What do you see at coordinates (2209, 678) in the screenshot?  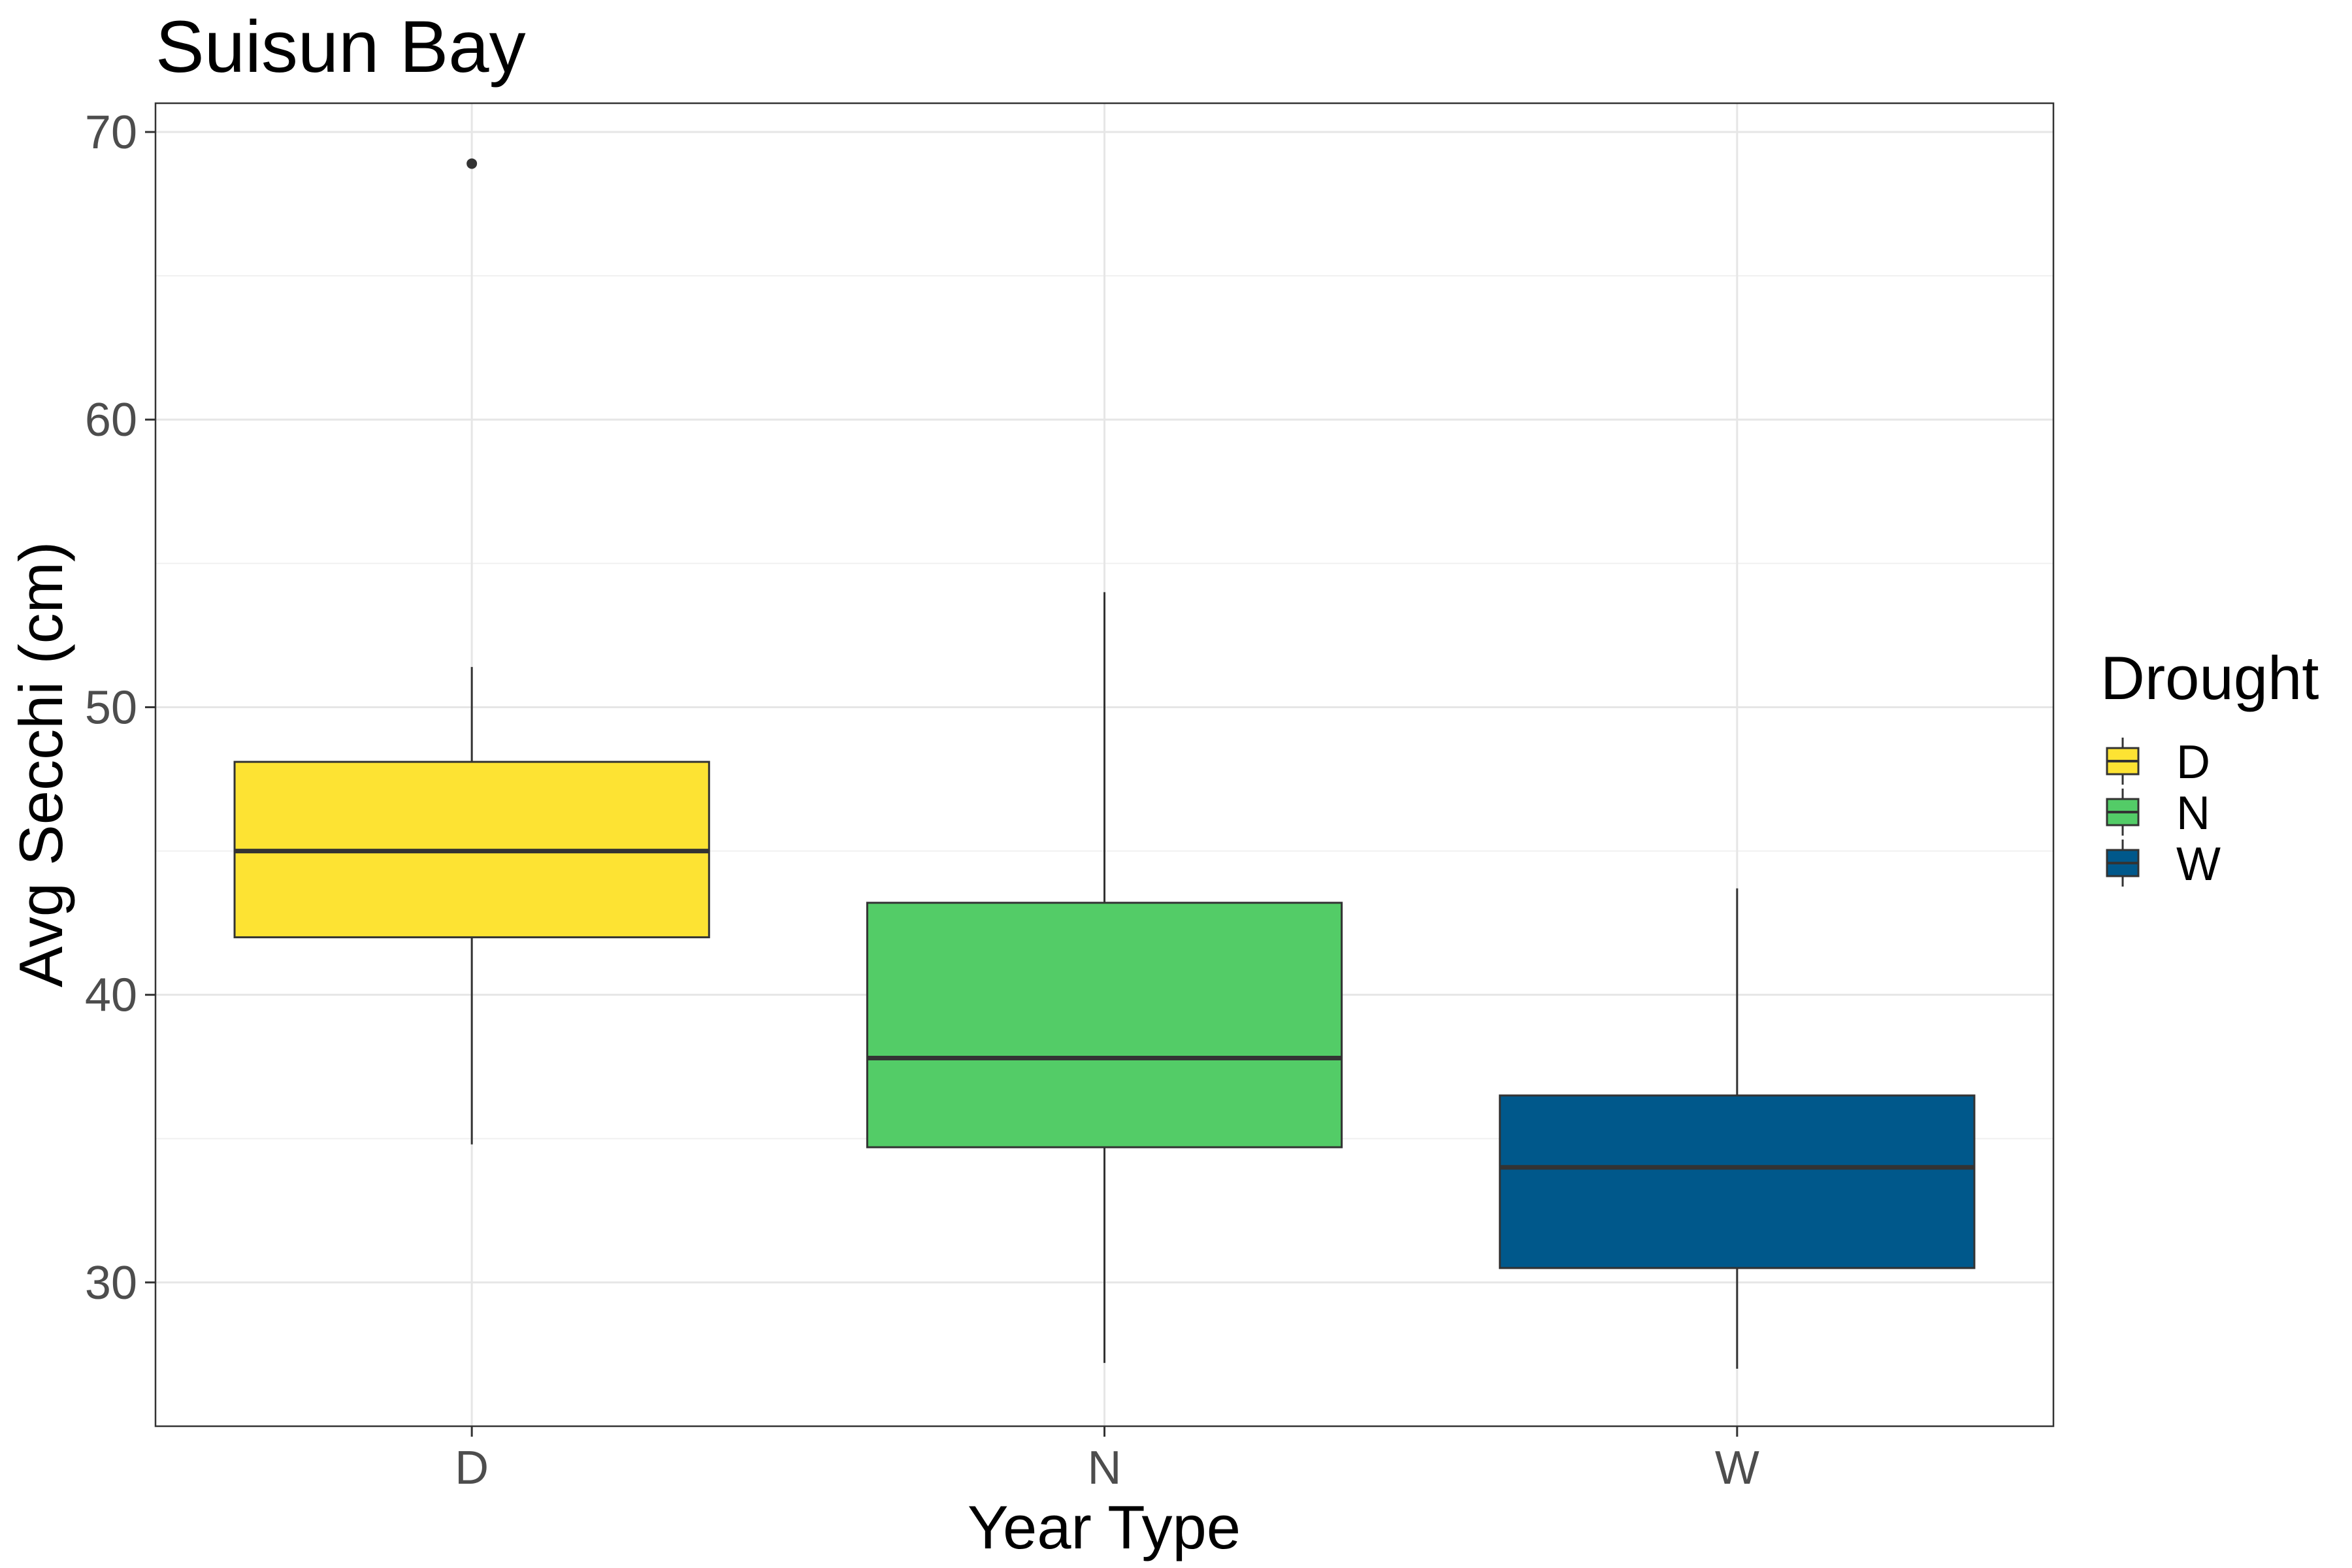 I see `legend-title: Drought` at bounding box center [2209, 678].